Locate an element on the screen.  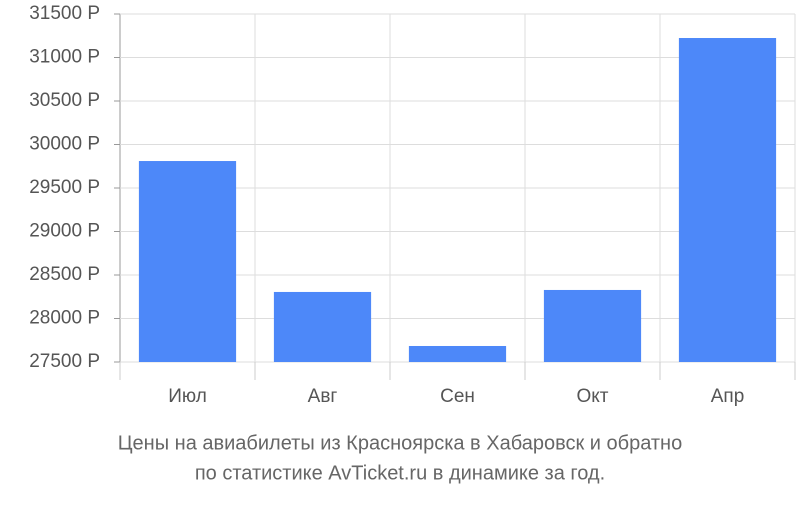
x-tick-label: Сен is located at coordinates (457, 396).